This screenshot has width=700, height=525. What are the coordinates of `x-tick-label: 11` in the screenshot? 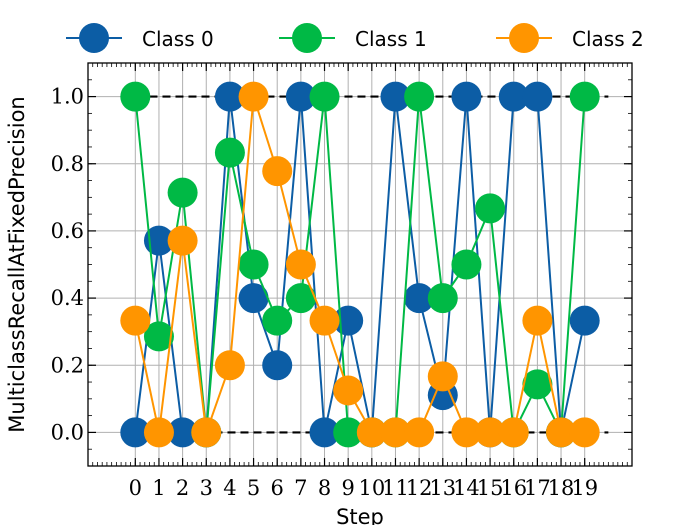 It's located at (395, 488).